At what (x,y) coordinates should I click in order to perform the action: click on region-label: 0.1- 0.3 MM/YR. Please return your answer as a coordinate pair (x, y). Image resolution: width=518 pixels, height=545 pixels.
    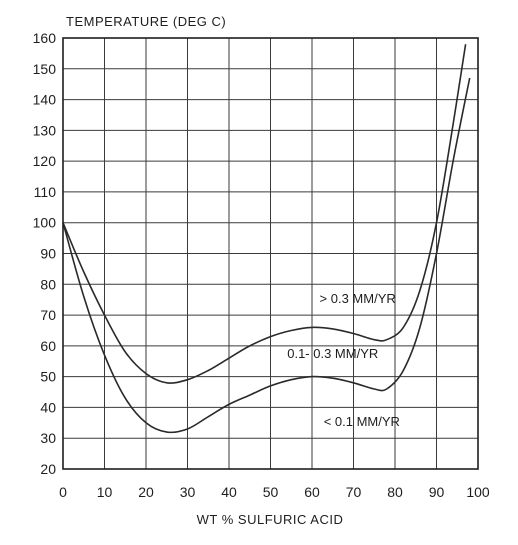
    Looking at the image, I should click on (332, 353).